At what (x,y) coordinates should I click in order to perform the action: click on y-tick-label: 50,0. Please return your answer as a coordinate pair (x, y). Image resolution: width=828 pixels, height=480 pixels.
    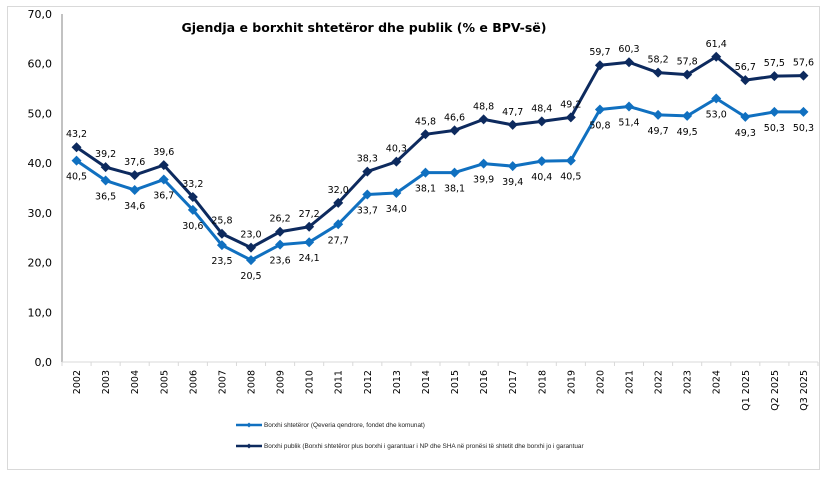
    Looking at the image, I should click on (40, 113).